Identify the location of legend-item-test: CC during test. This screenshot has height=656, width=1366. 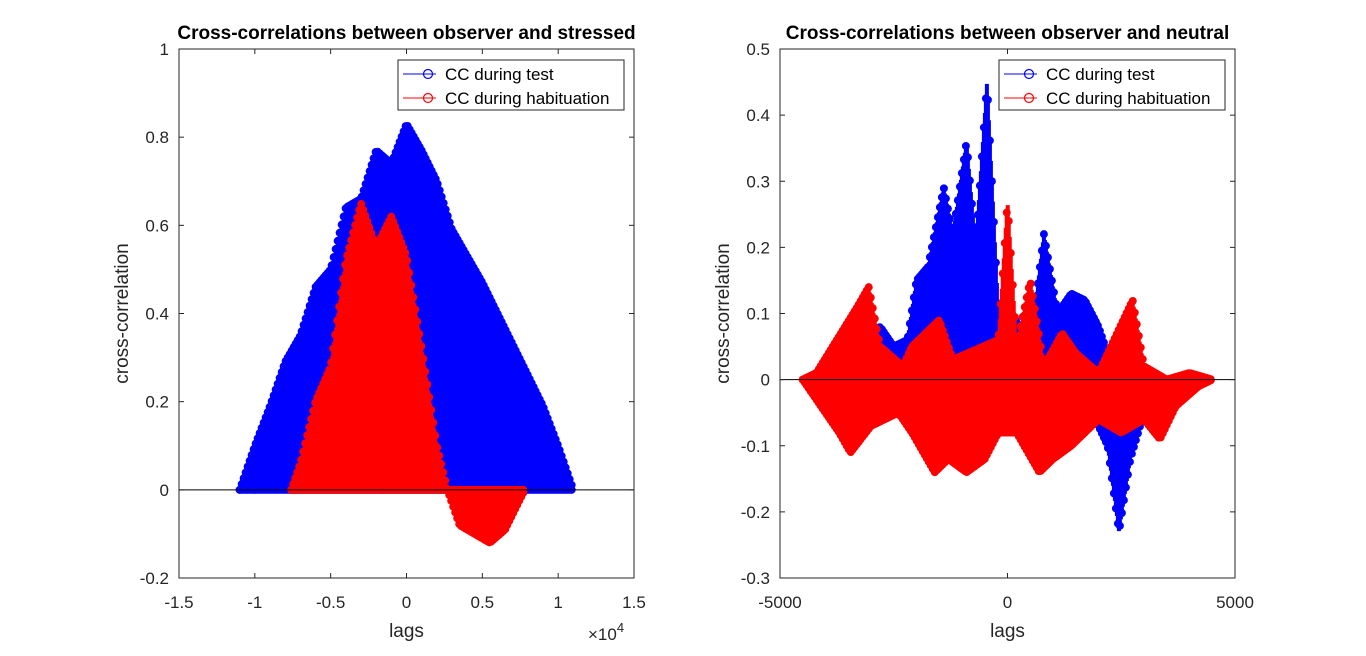
(478, 74).